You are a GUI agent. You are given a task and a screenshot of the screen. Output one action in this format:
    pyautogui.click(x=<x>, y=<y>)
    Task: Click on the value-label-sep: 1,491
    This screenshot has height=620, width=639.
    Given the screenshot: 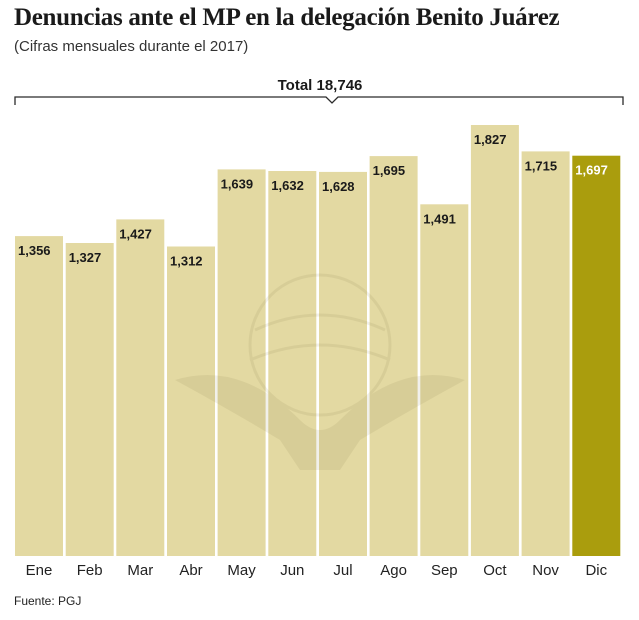 What is the action you would take?
    pyautogui.click(x=439, y=218)
    